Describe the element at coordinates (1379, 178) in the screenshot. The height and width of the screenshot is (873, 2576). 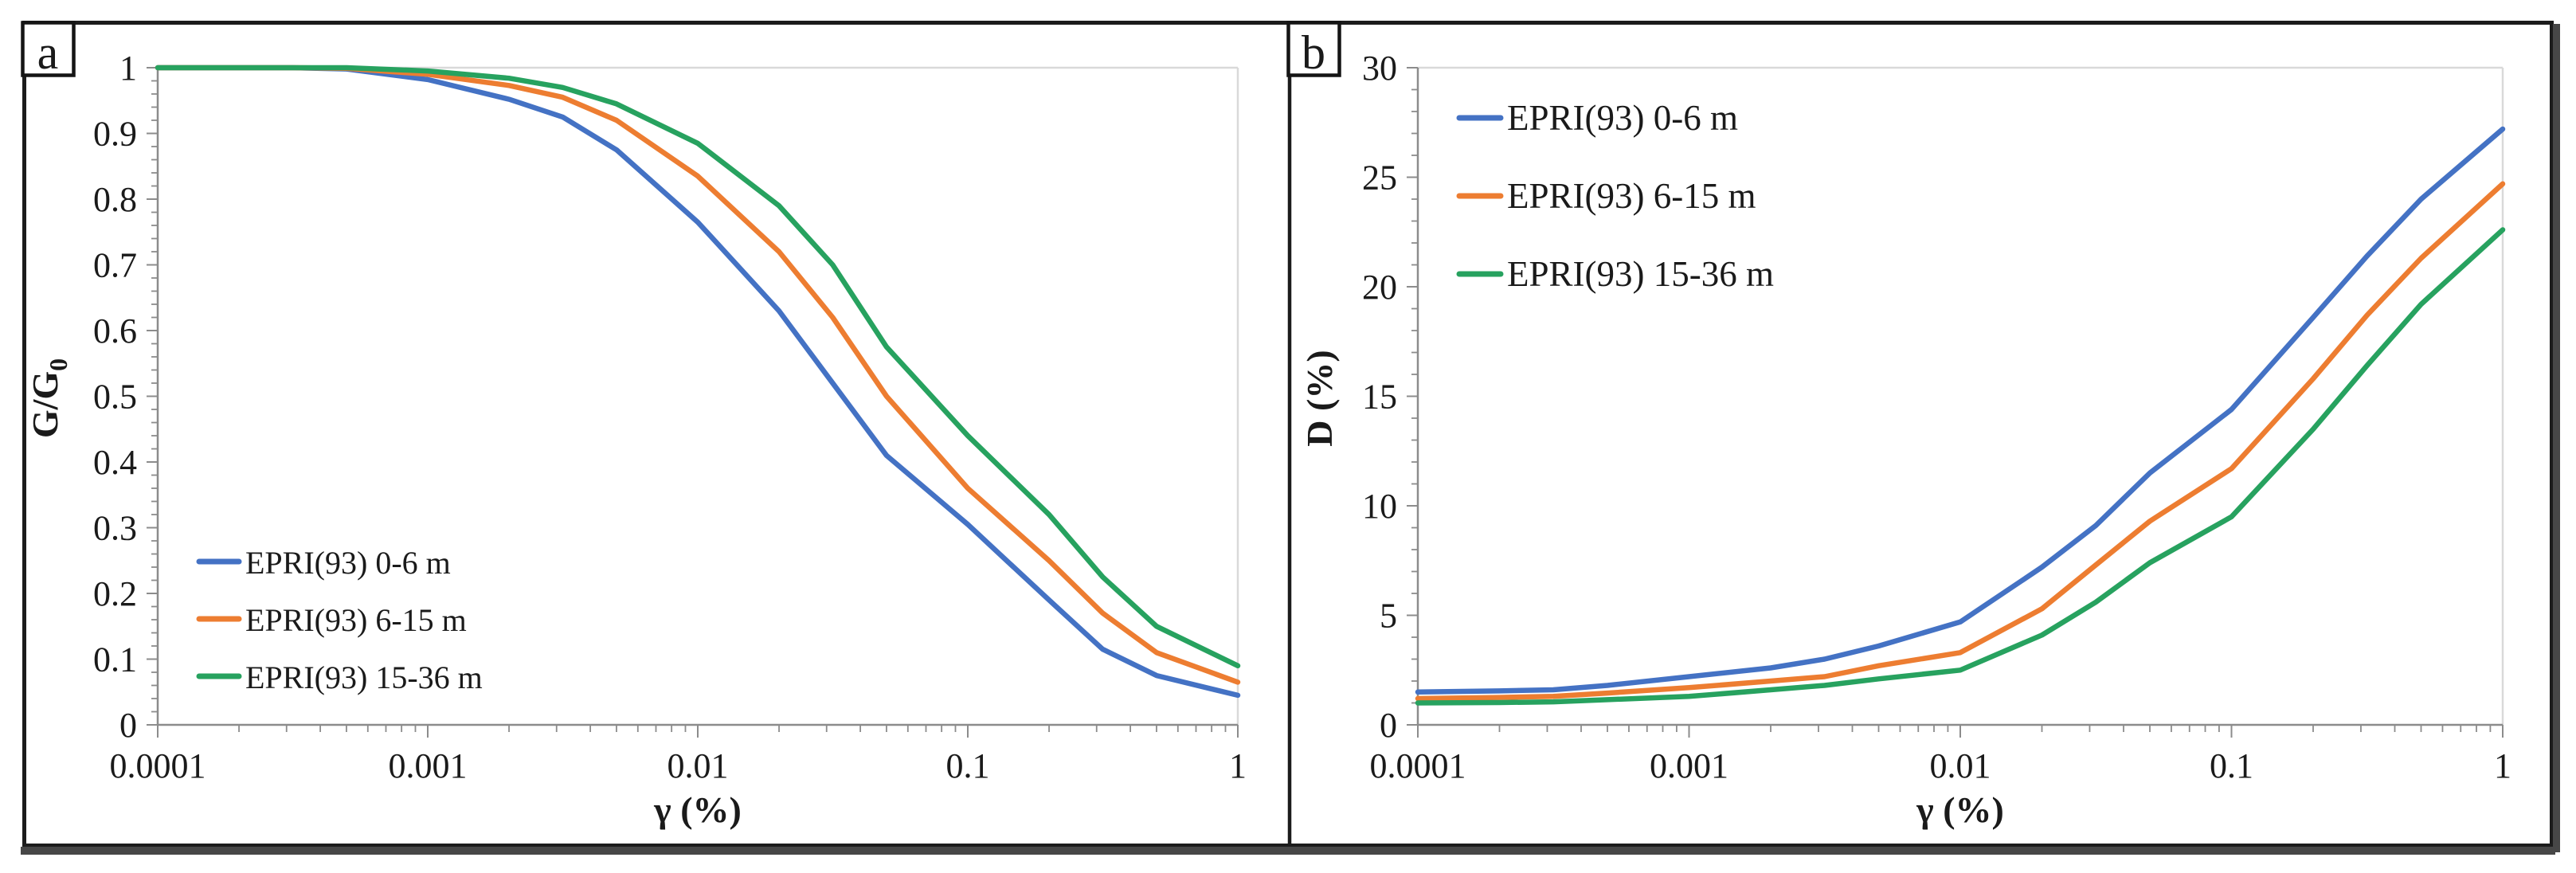
I see `y-tick-label: 25` at that location.